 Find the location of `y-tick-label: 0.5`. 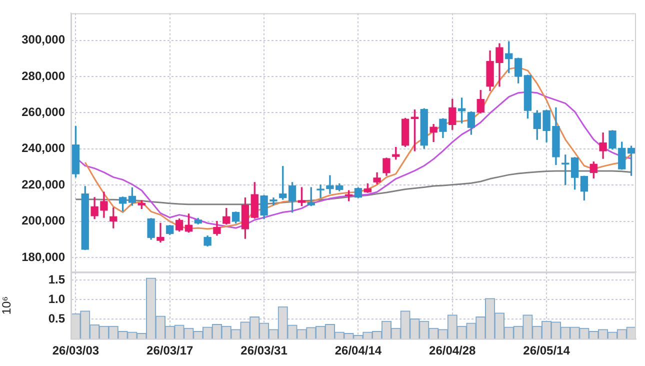

y-tick-label: 0.5 is located at coordinates (57, 319).